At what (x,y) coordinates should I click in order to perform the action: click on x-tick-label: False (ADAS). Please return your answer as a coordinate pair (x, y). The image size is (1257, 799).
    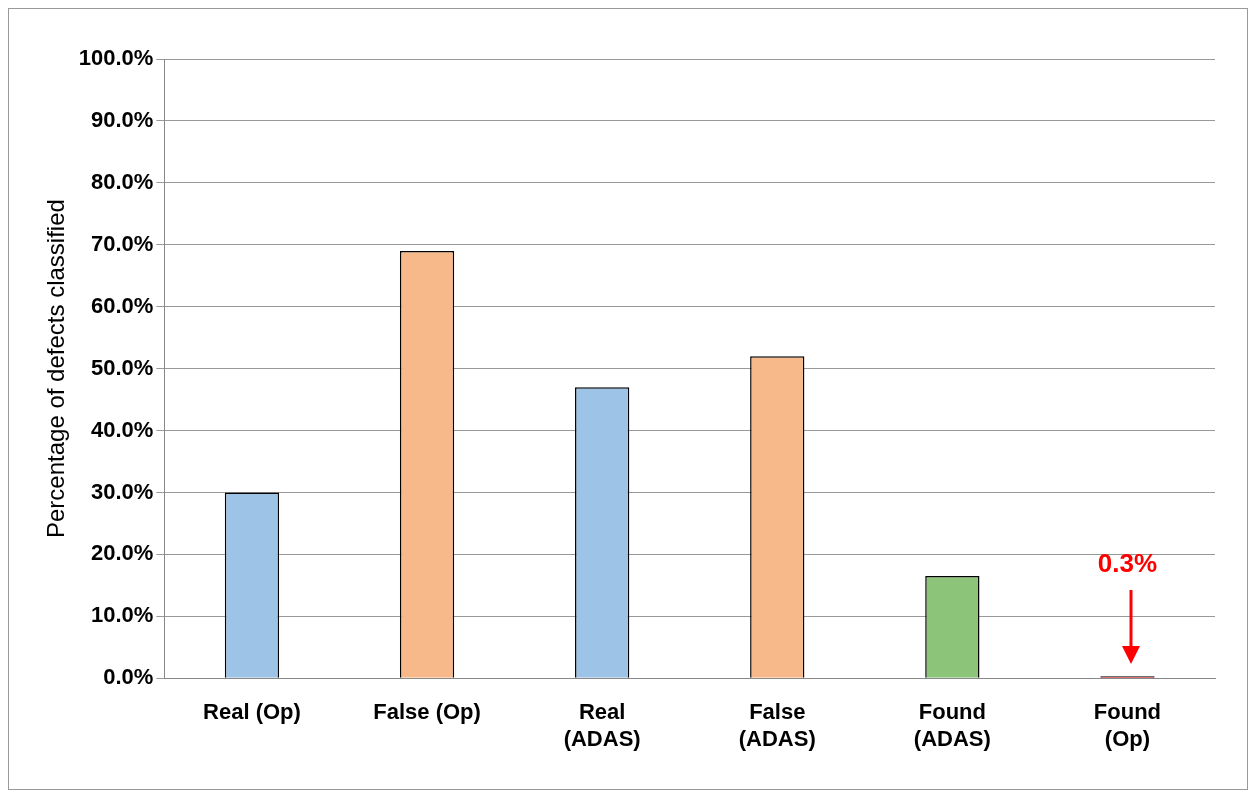
    Looking at the image, I should click on (777, 725).